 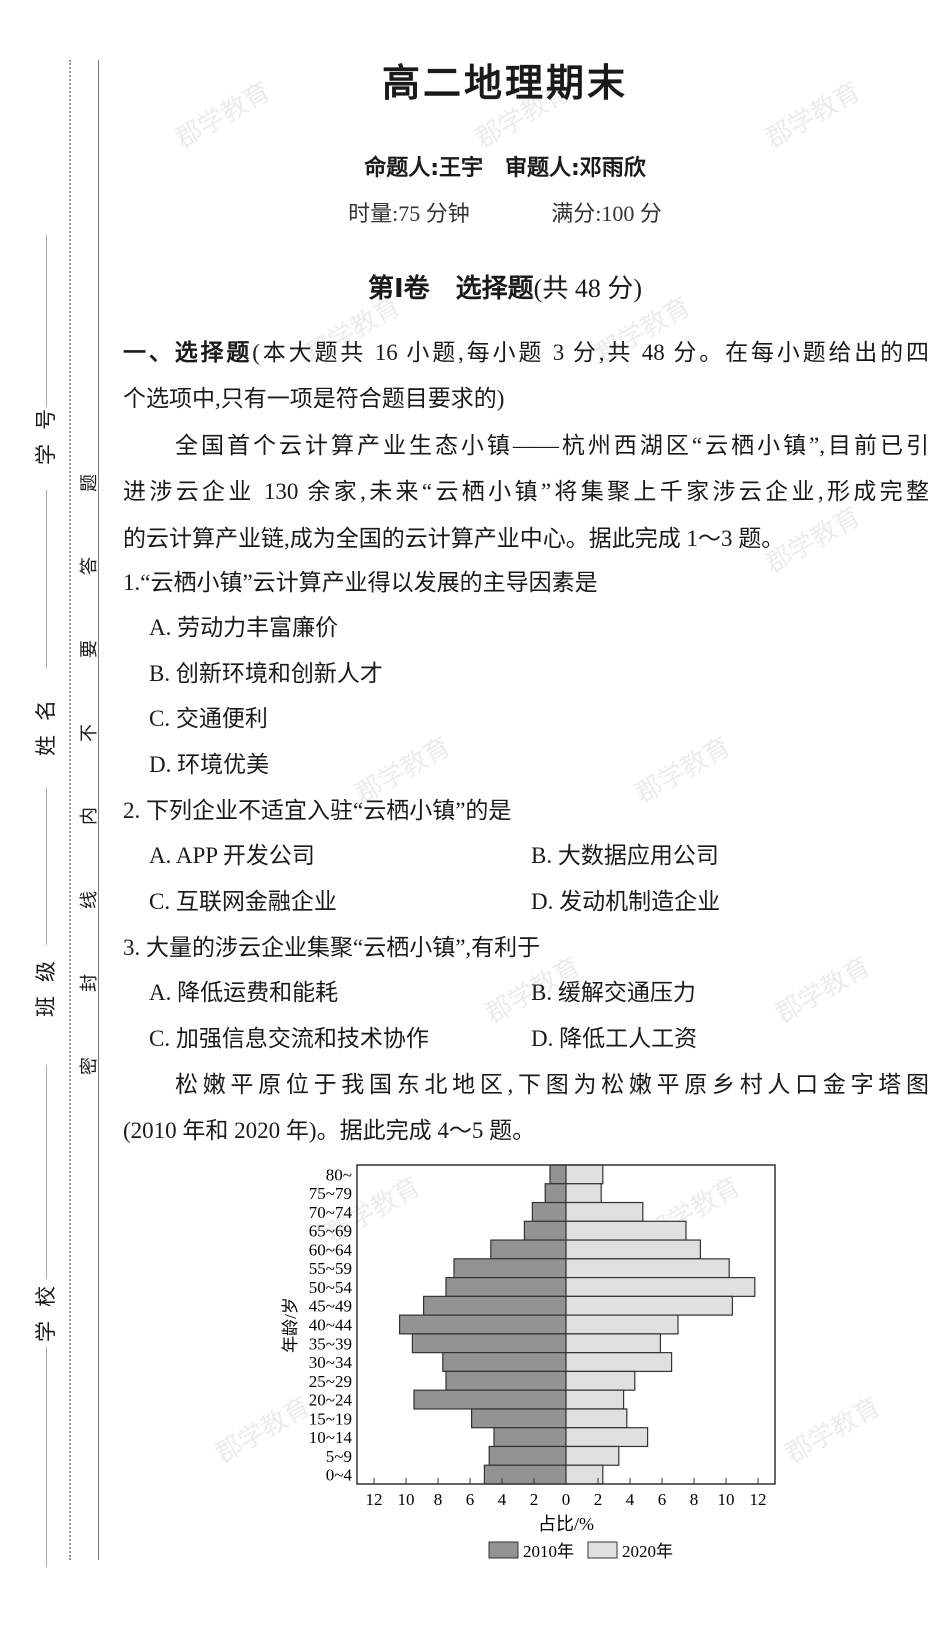 I want to click on q1-option-a: A. 劳动力丰富廉价, so click(x=244, y=627).